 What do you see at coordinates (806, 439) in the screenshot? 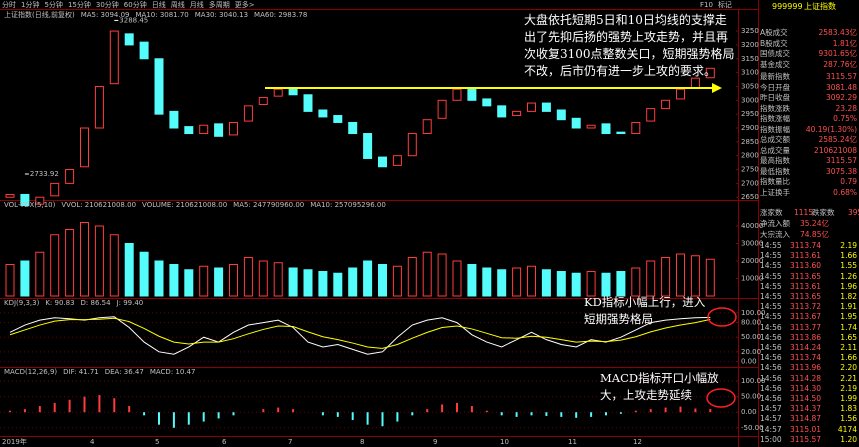
I see `tick-price: 3115.57` at bounding box center [806, 439].